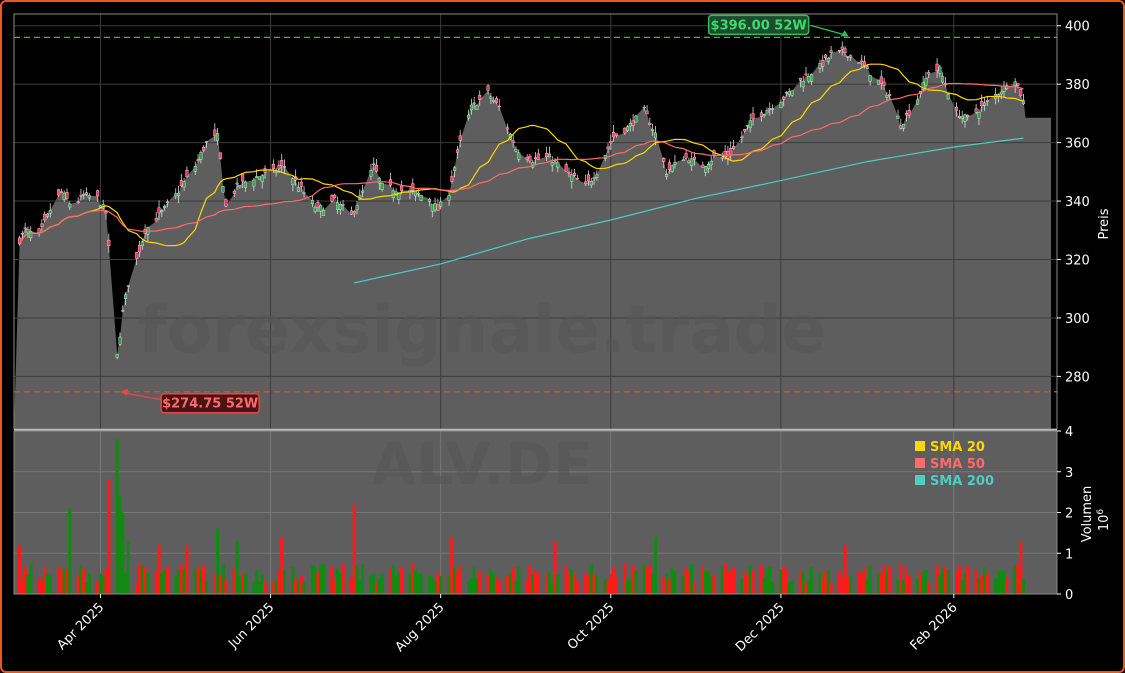 The width and height of the screenshot is (1125, 673). I want to click on high-52w-annotation: $396.00 52W, so click(778, 25).